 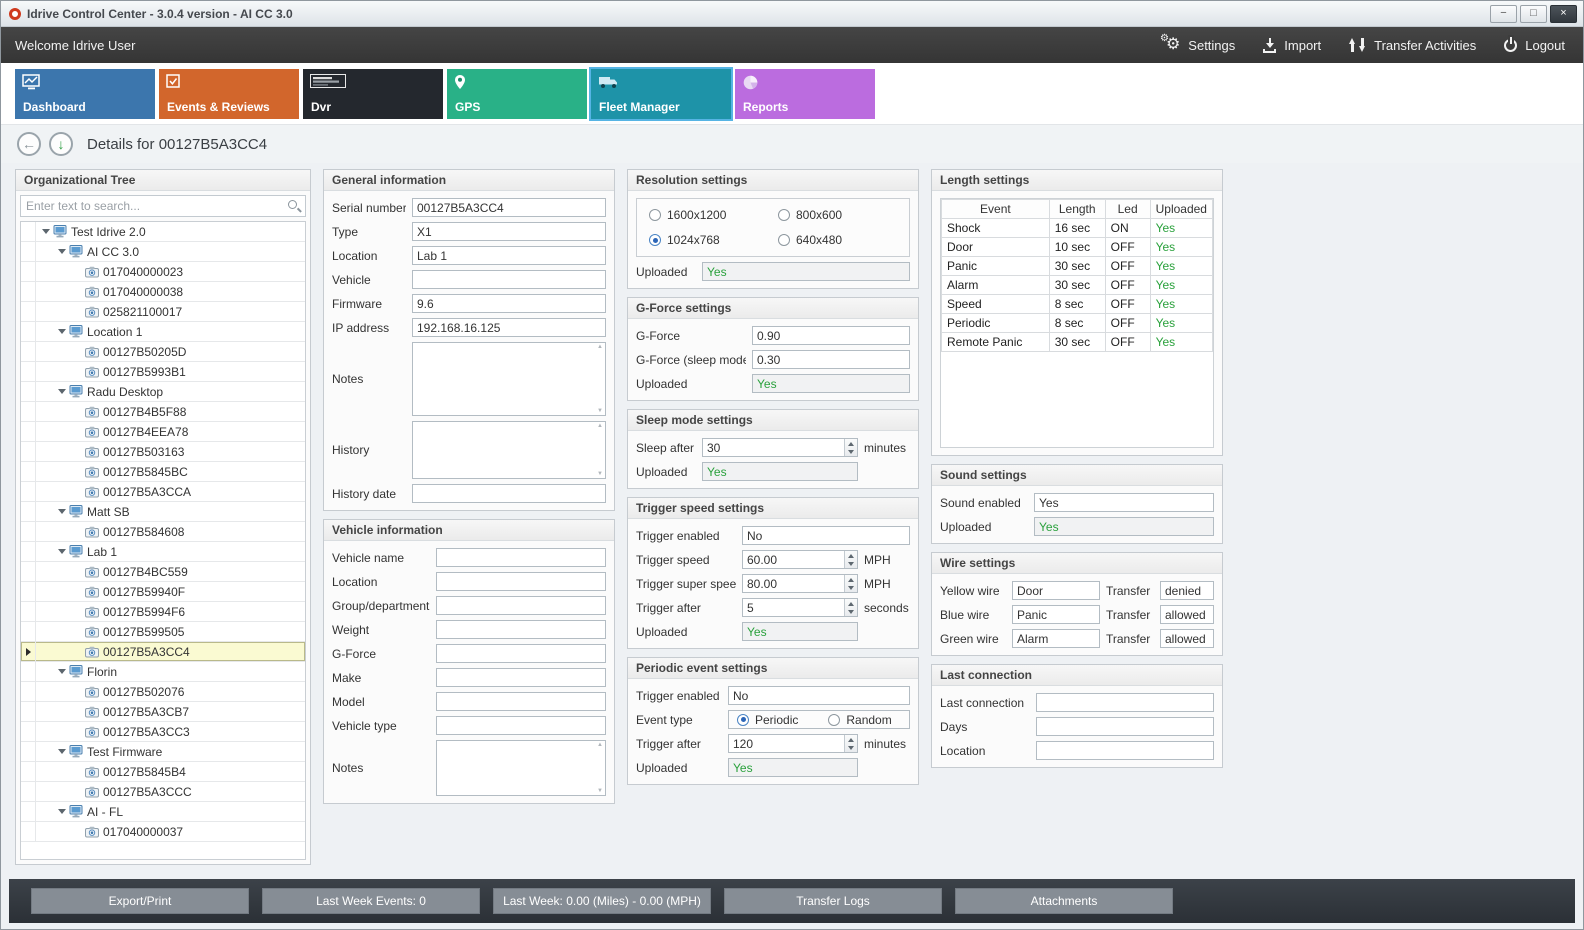 I want to click on field-model, so click(x=521, y=701).